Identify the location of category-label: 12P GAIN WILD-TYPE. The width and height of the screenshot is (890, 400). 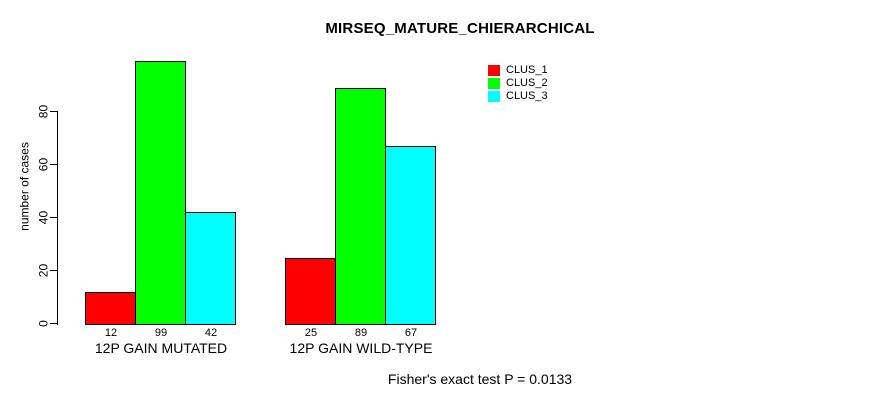
(361, 348).